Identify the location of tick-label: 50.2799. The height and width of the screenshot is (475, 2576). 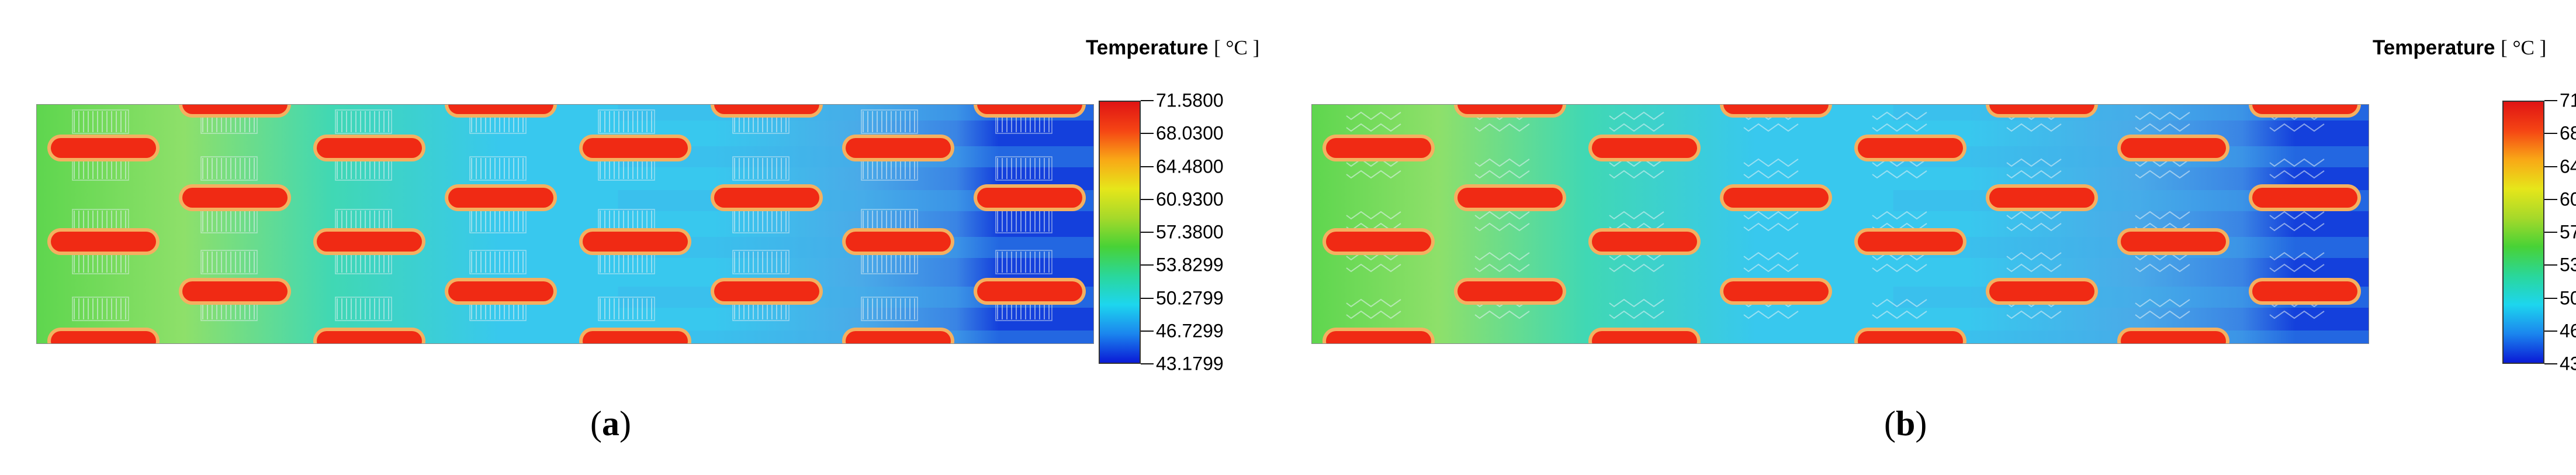
(2568, 297).